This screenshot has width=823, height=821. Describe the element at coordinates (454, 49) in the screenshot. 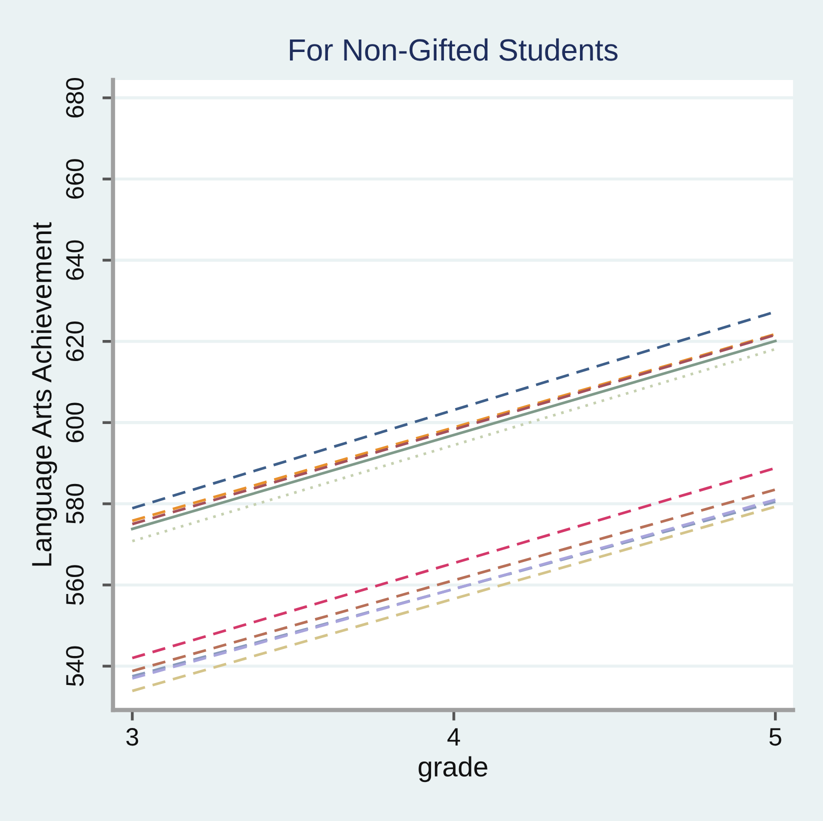

I see `chart-title: For Non-Gifted Students` at that location.